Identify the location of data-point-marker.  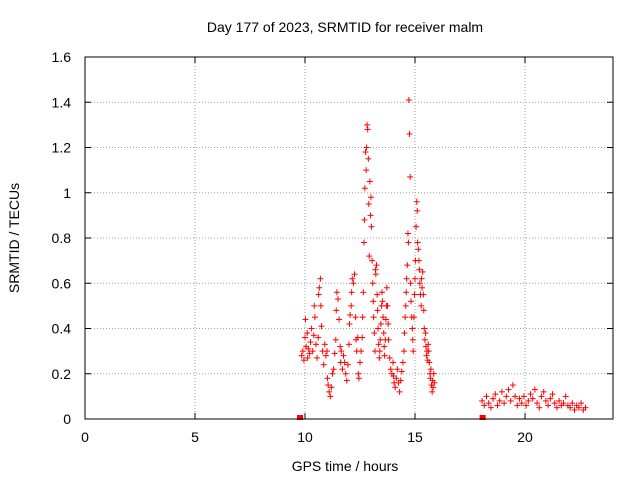
(483, 417).